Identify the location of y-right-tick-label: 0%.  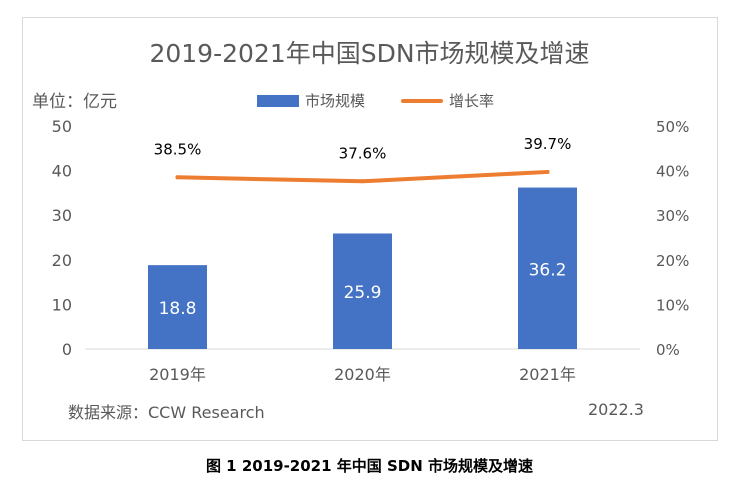
(668, 350).